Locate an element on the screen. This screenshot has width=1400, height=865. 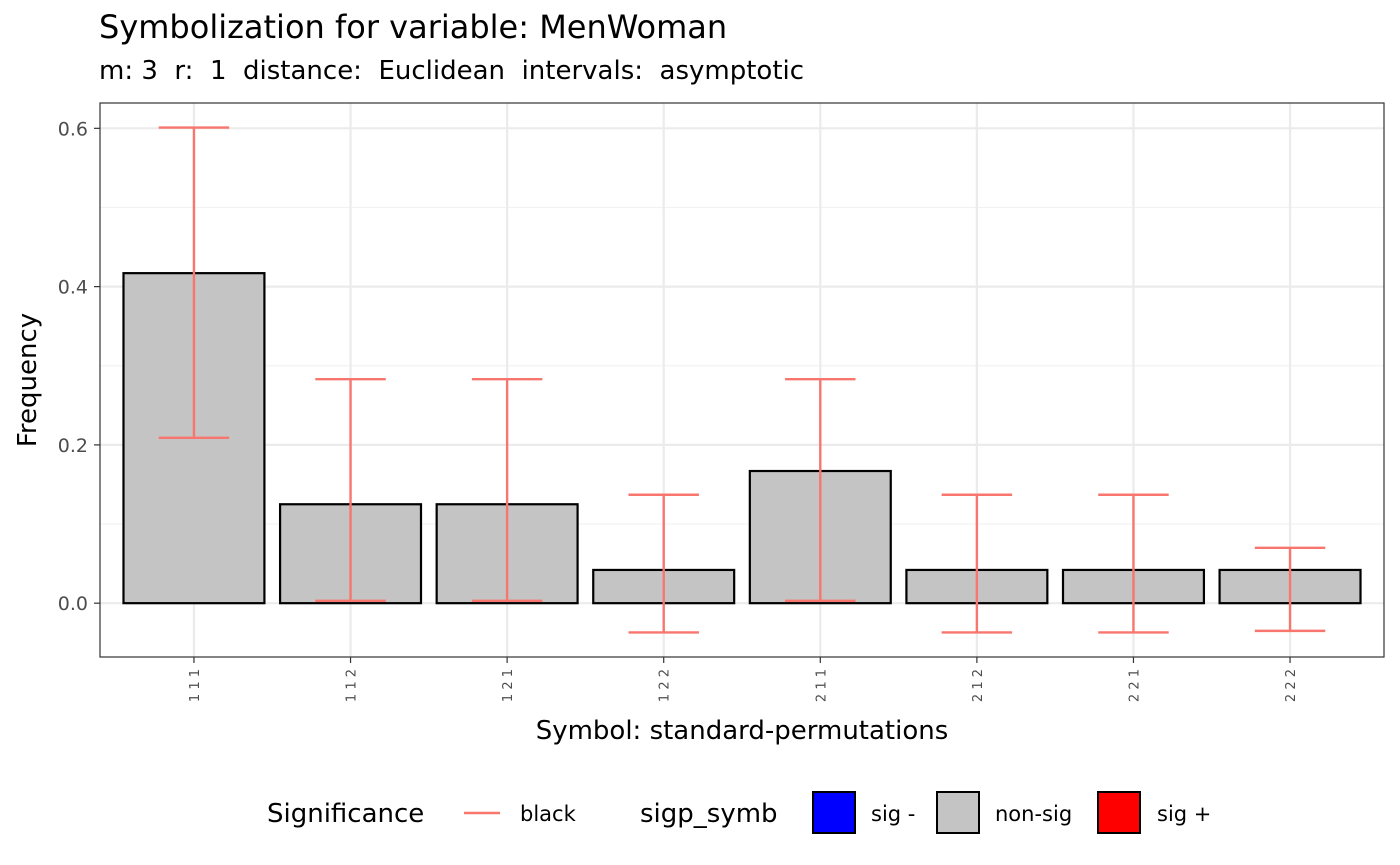
legend-significance-title: Significance is located at coordinates (345, 814).